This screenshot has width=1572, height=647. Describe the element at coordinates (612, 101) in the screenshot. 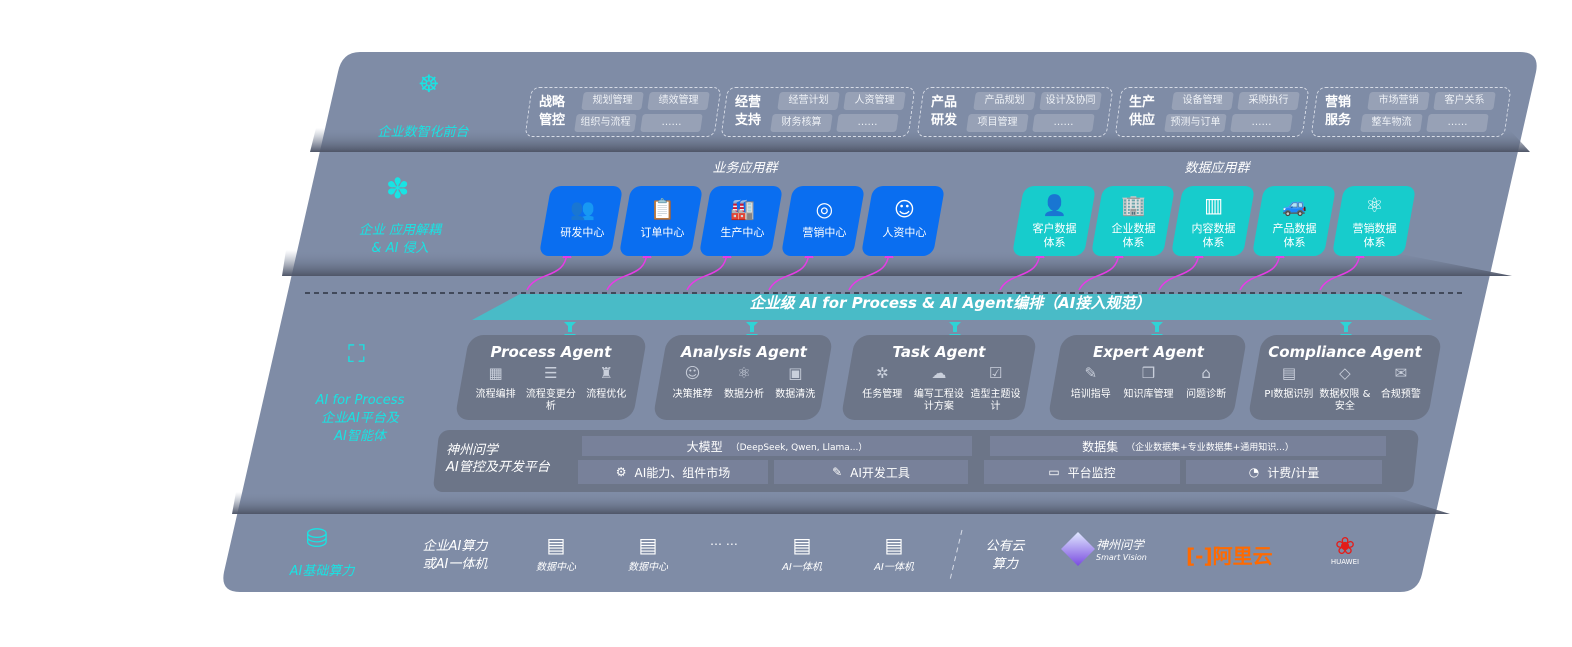

I see `front-module-chip: 规划管理` at that location.